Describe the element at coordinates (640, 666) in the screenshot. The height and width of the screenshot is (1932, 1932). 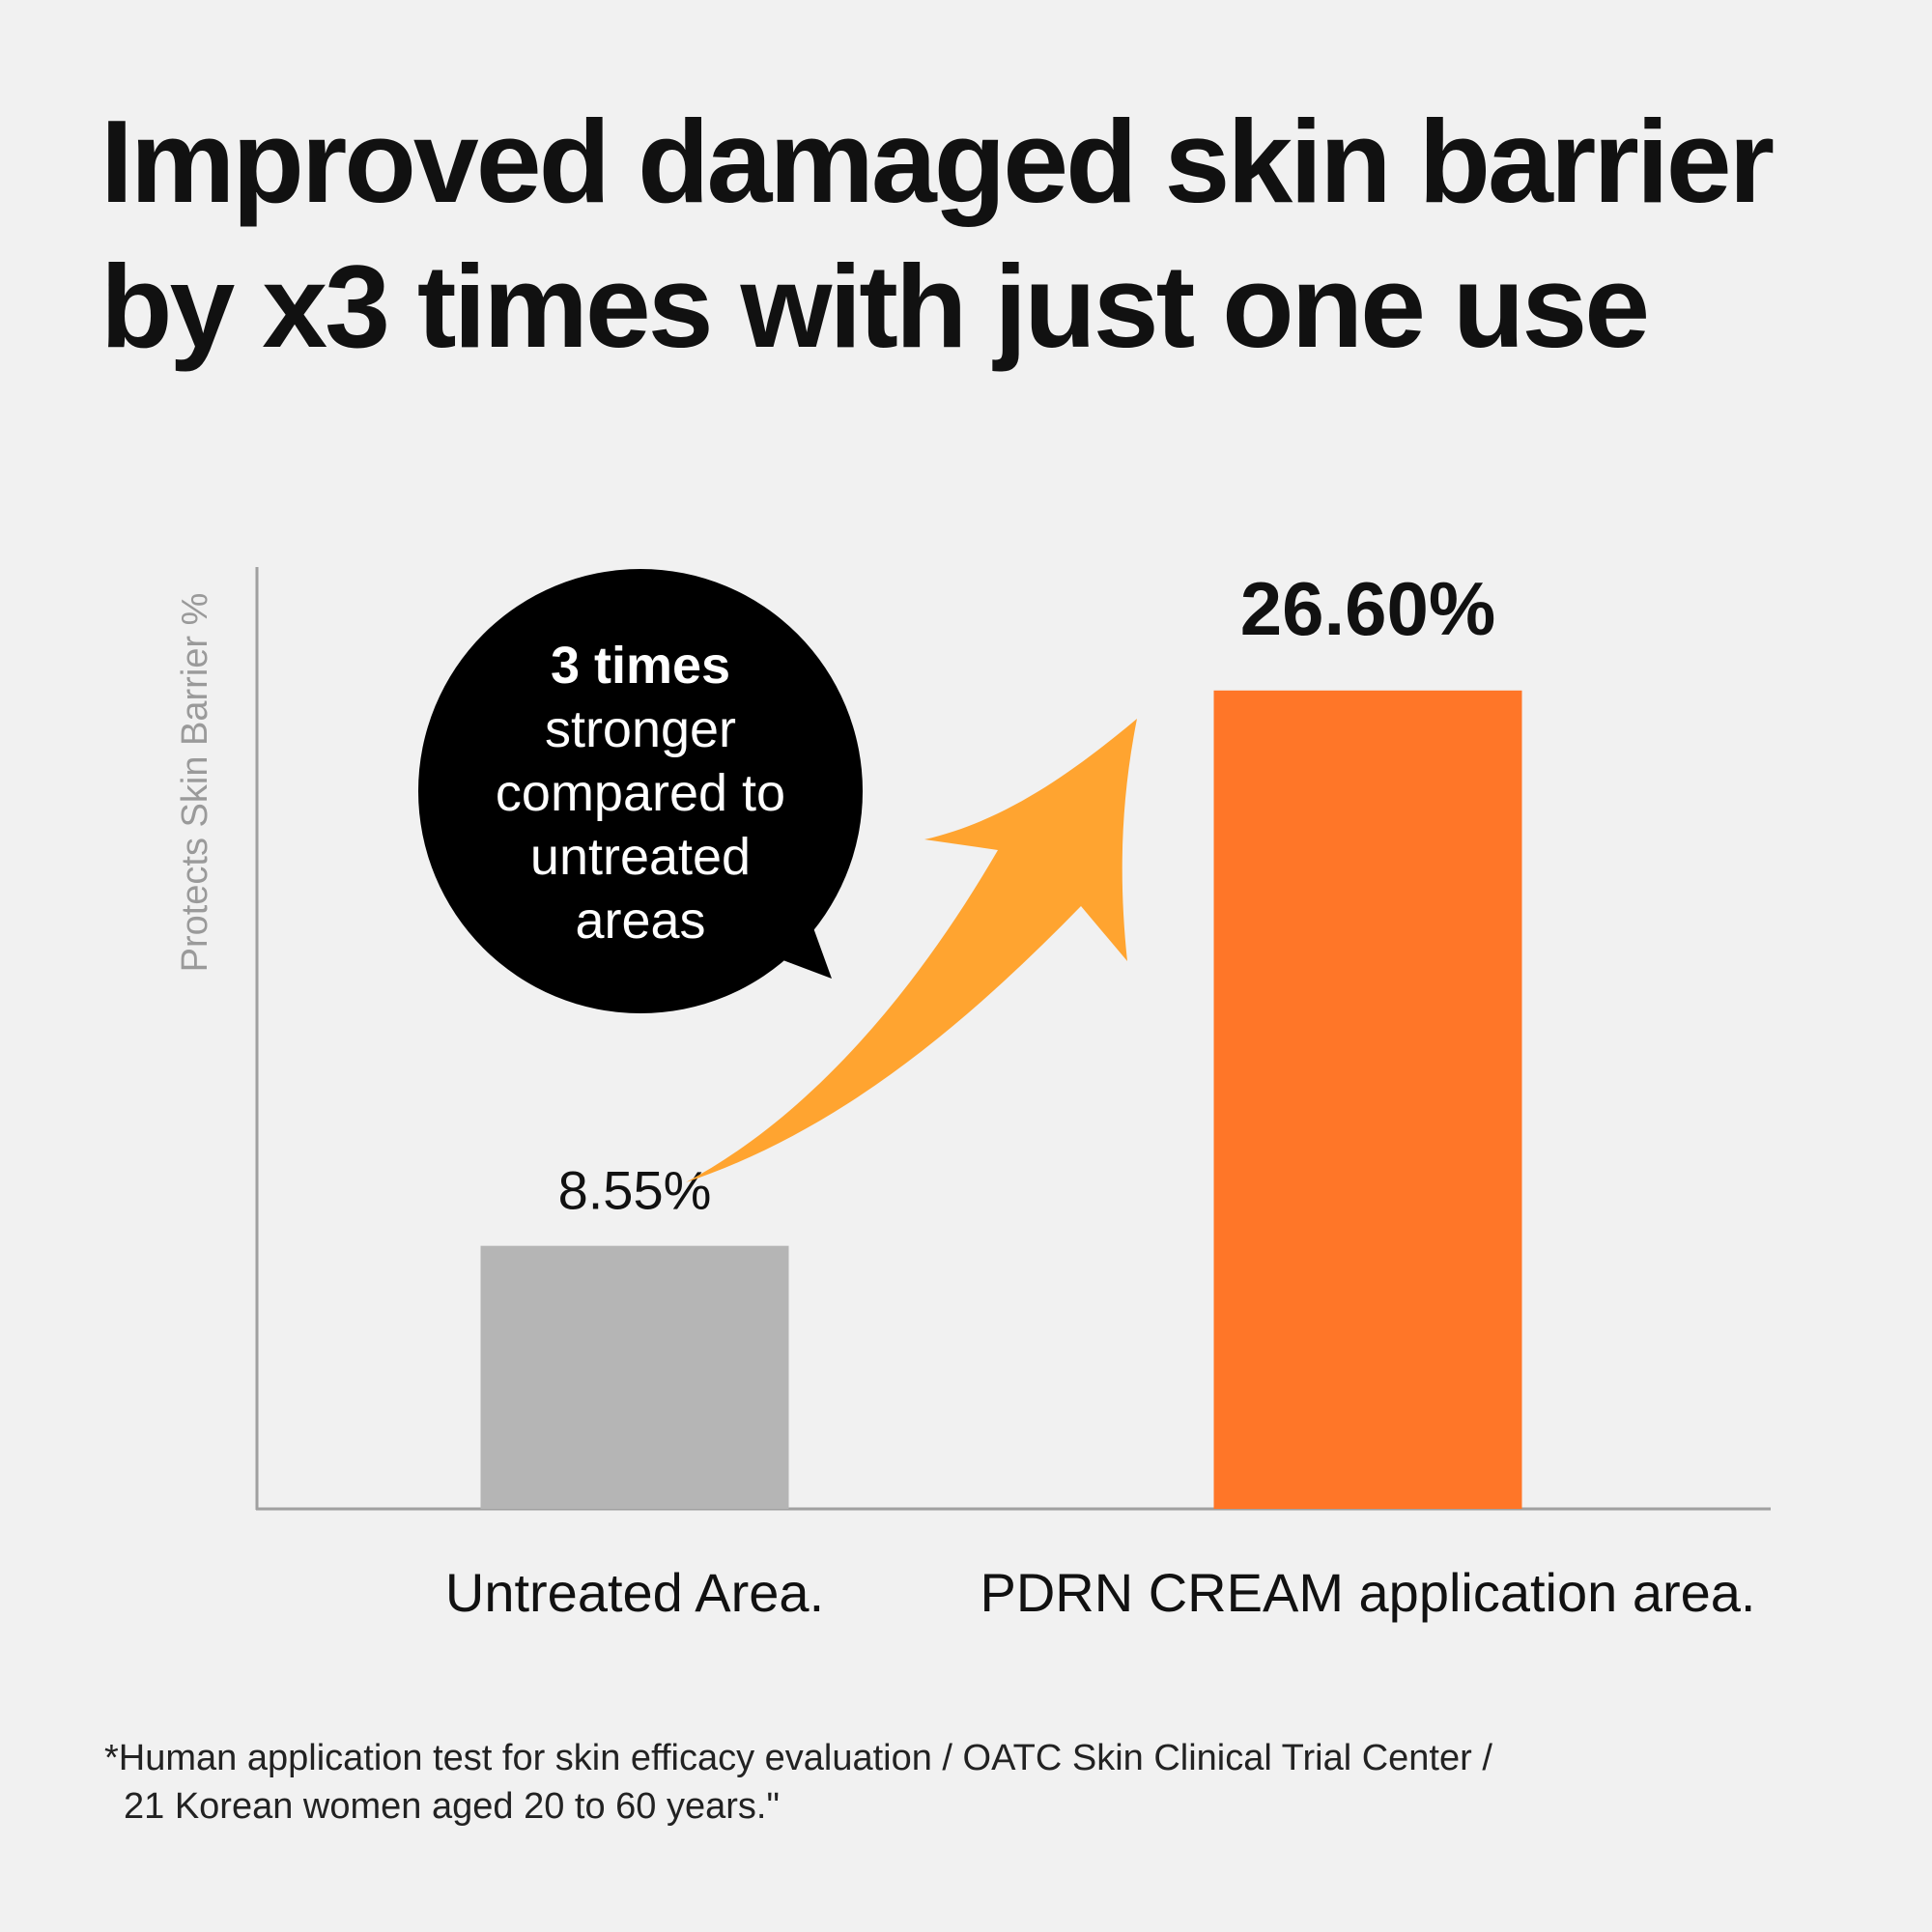
I see `callout-line-1: 3 times` at that location.